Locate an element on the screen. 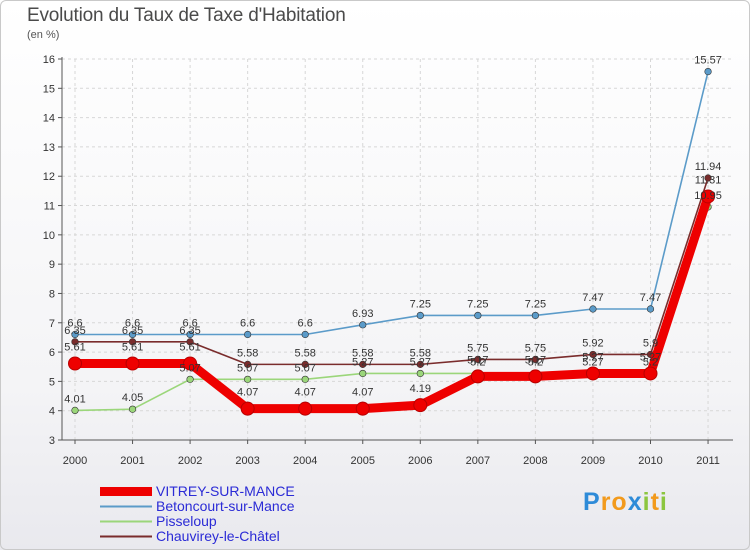 This screenshot has height=550, width=750. y-tick-label: 11 is located at coordinates (49, 207).